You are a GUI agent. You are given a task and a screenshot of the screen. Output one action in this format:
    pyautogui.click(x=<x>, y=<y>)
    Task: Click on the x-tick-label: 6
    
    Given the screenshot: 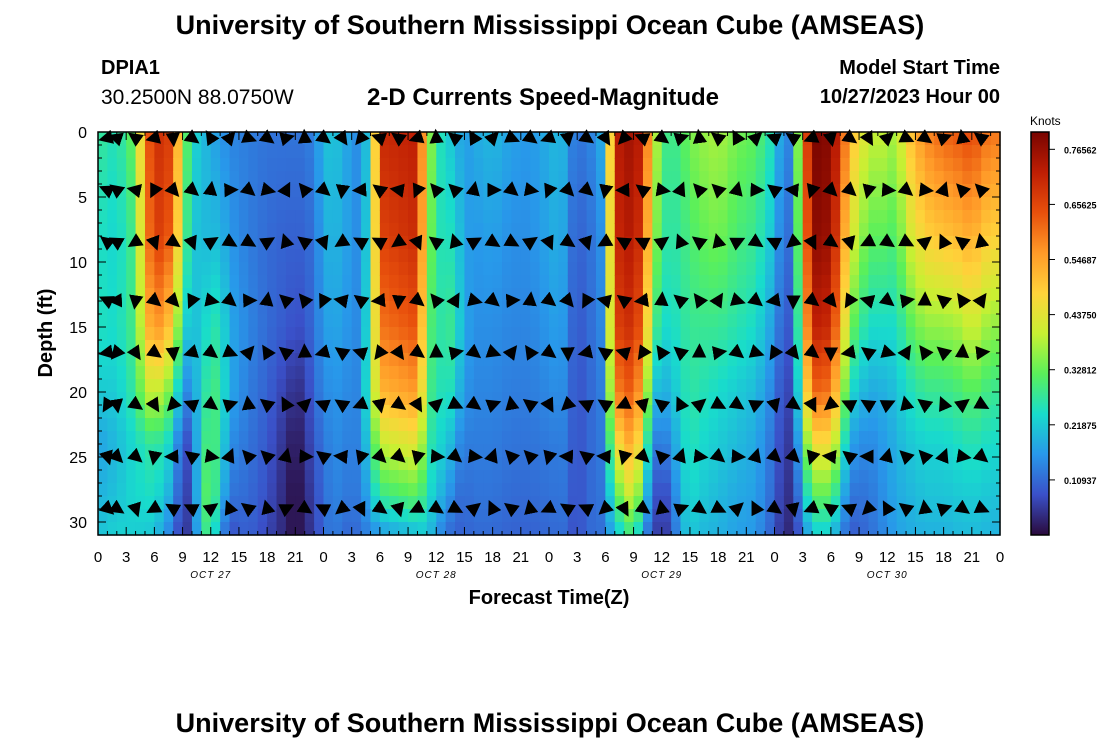 What is the action you would take?
    pyautogui.click(x=831, y=557)
    